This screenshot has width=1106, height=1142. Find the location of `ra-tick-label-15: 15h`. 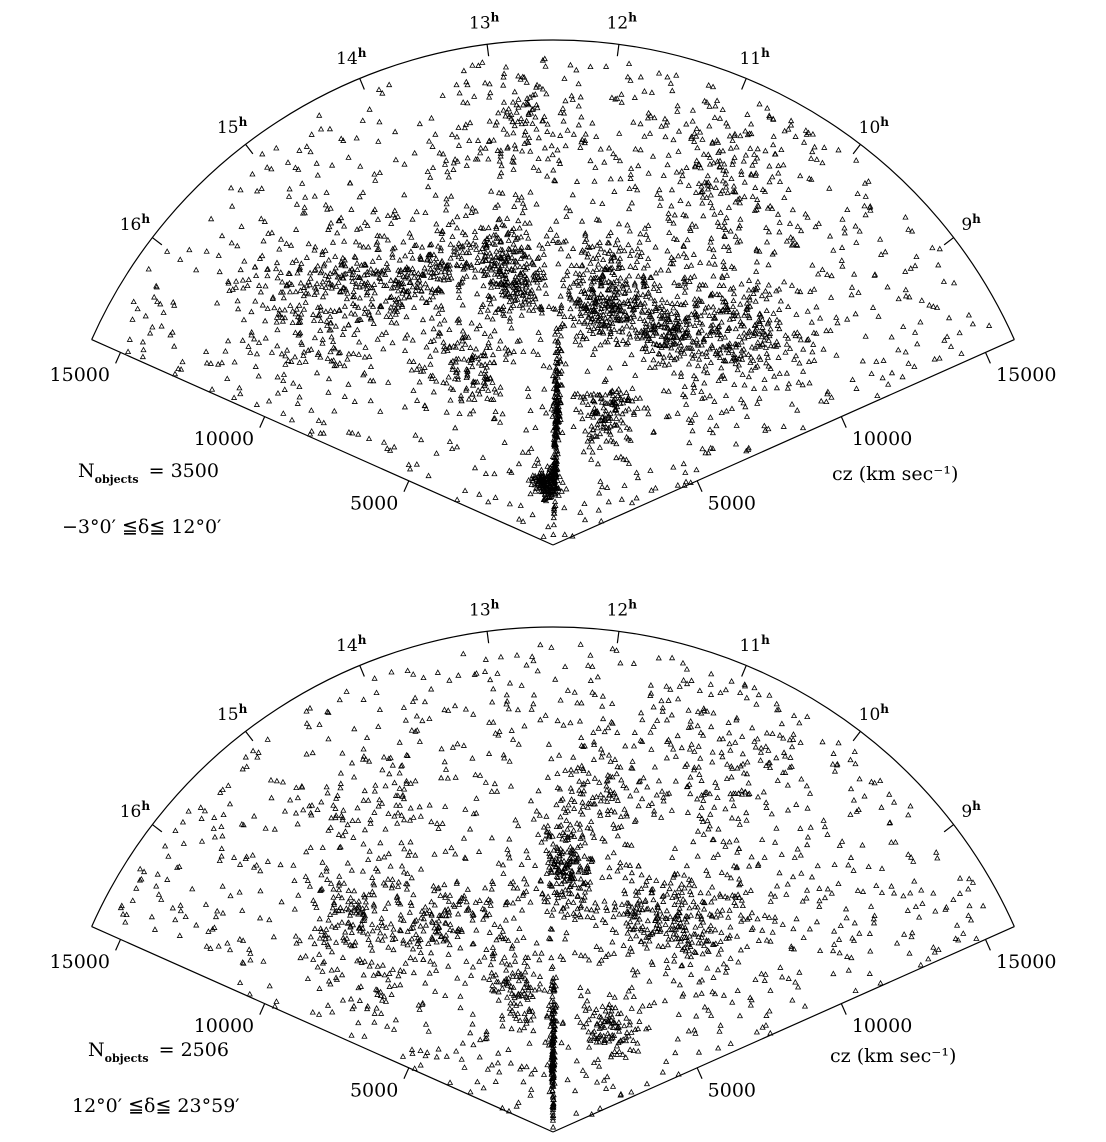

ra-tick-label-15: 15h is located at coordinates (232, 713).